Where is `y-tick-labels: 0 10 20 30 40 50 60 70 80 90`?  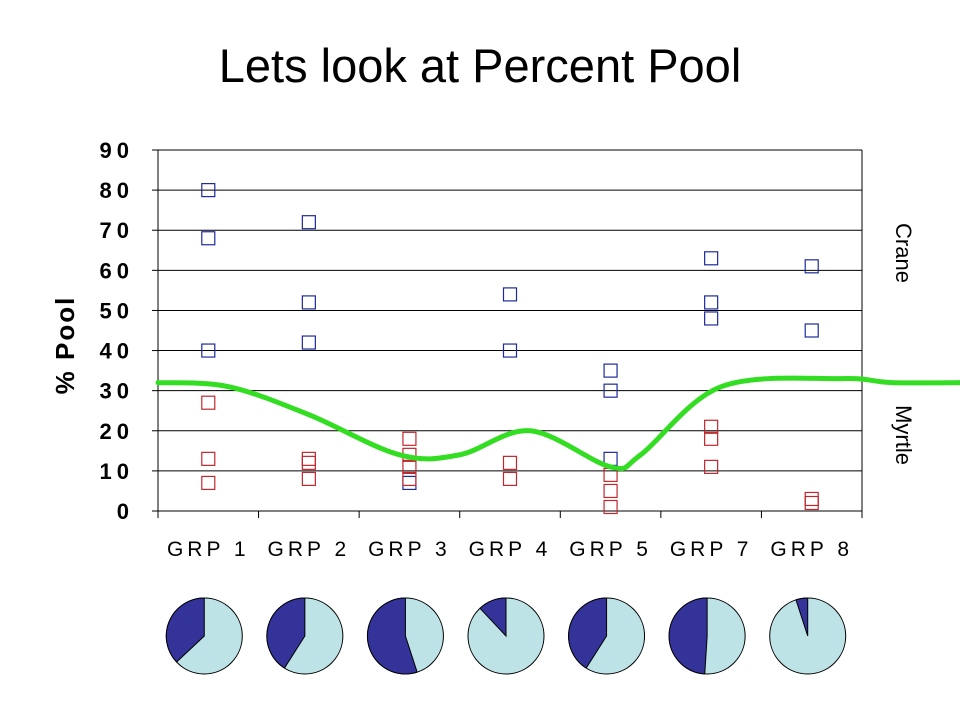
y-tick-labels: 0 10 20 30 40 50 60 70 80 90 is located at coordinates (117, 331).